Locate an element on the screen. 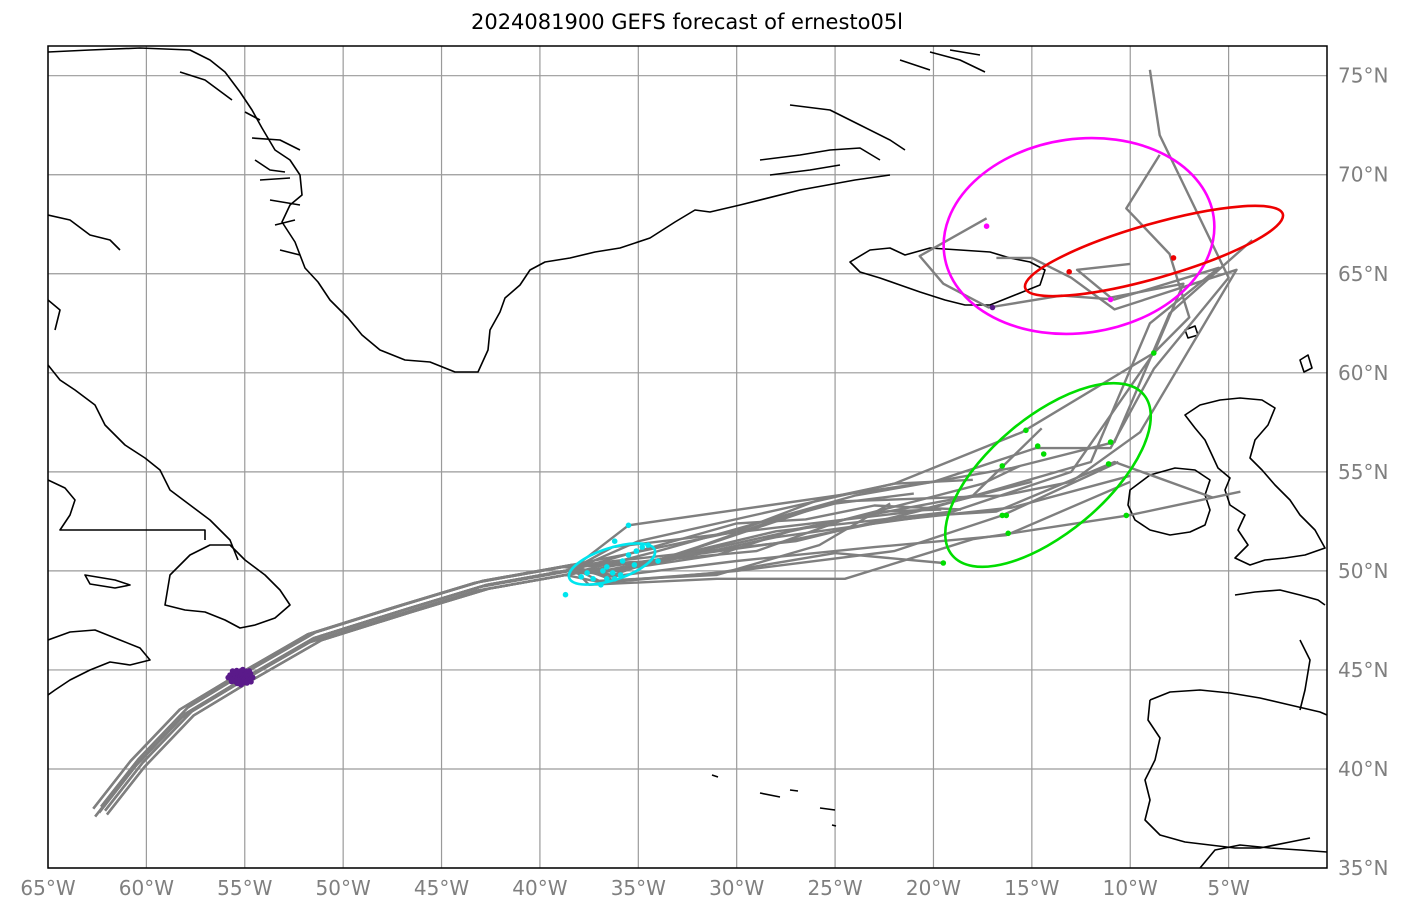 The width and height of the screenshot is (1414, 918). newfoundland-coastline is located at coordinates (227, 586).